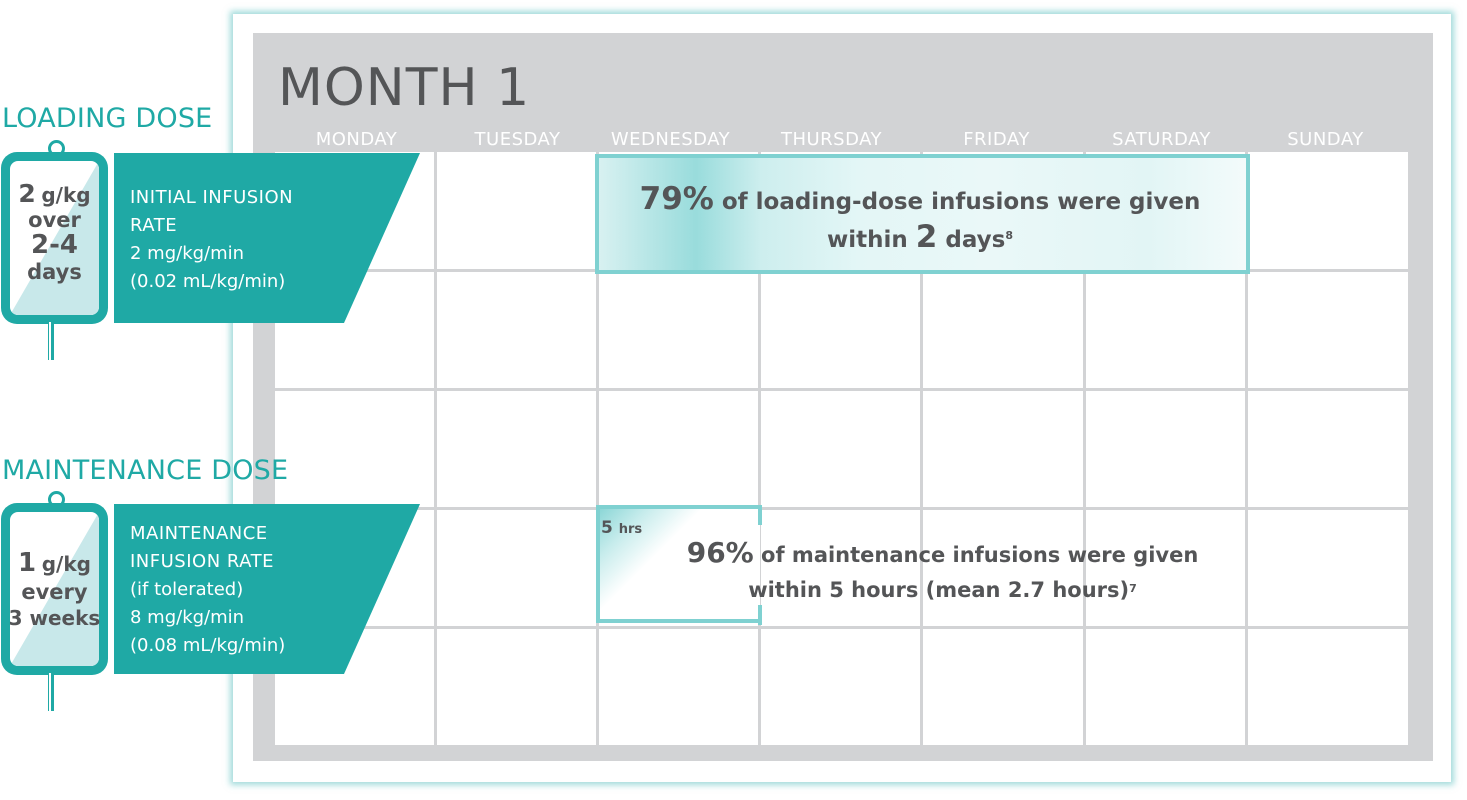  I want to click on loading-pct: 79%, so click(676, 199).